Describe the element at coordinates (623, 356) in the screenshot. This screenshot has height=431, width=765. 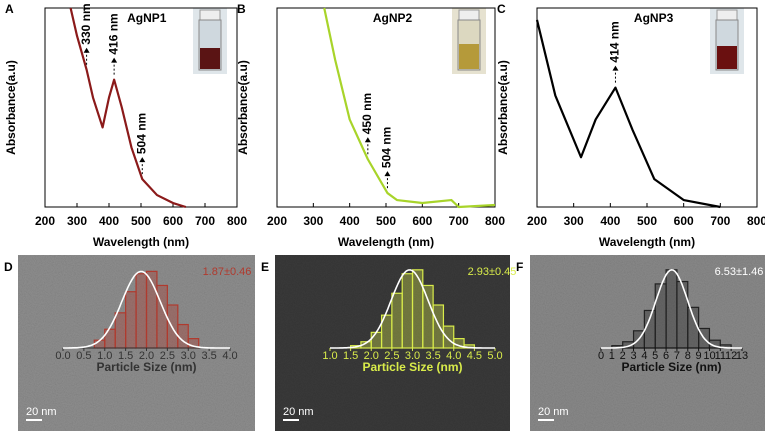
I see `x-tick-label: 2` at that location.